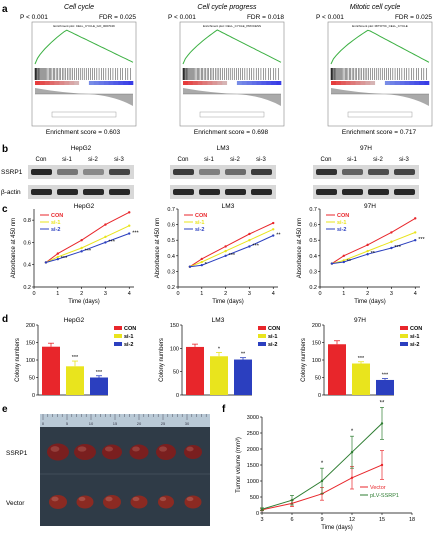 Image resolution: width=441 pixels, height=534 pixels. I want to click on ruler-number: 30, so click(187, 423).